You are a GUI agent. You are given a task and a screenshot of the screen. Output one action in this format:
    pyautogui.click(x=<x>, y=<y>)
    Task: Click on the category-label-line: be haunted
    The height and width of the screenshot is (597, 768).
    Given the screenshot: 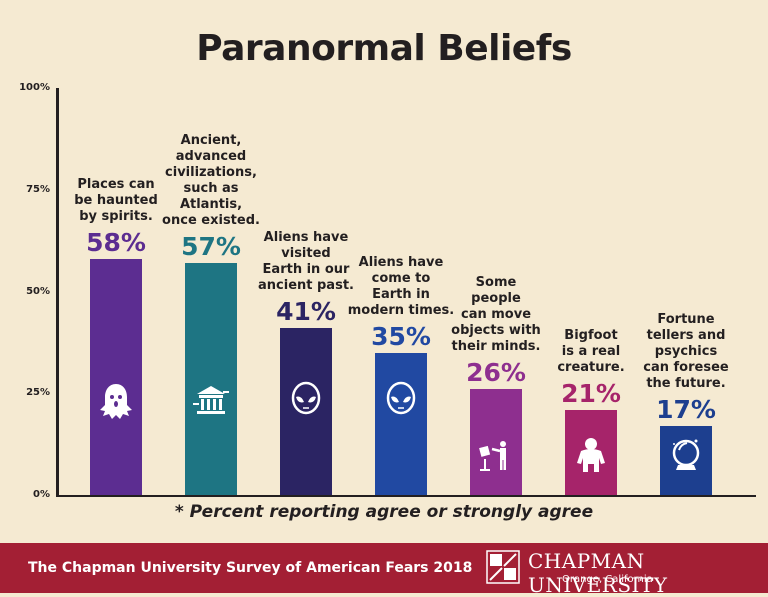 What is the action you would take?
    pyautogui.click(x=116, y=200)
    